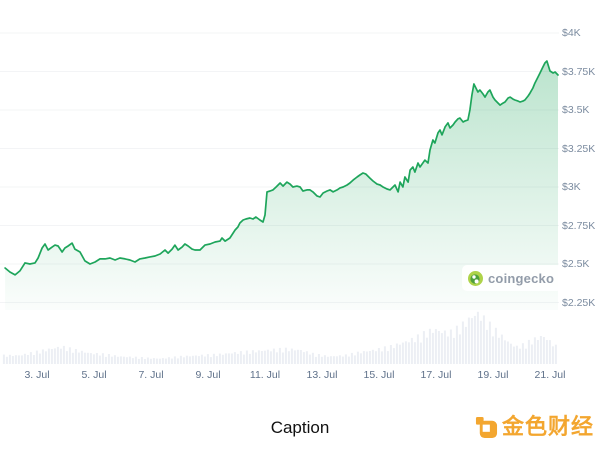 Image resolution: width=600 pixels, height=450 pixels. I want to click on y-axis-label: $3K, so click(571, 187).